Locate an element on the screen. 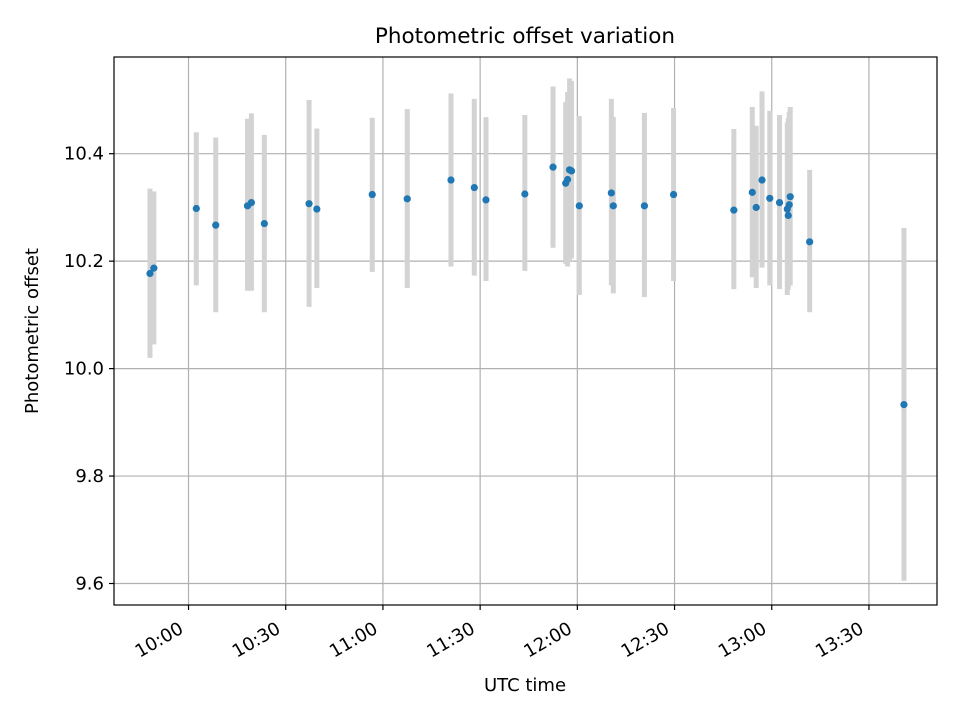 The width and height of the screenshot is (960, 720). y-tick-label: 10.4 is located at coordinates (84, 154).